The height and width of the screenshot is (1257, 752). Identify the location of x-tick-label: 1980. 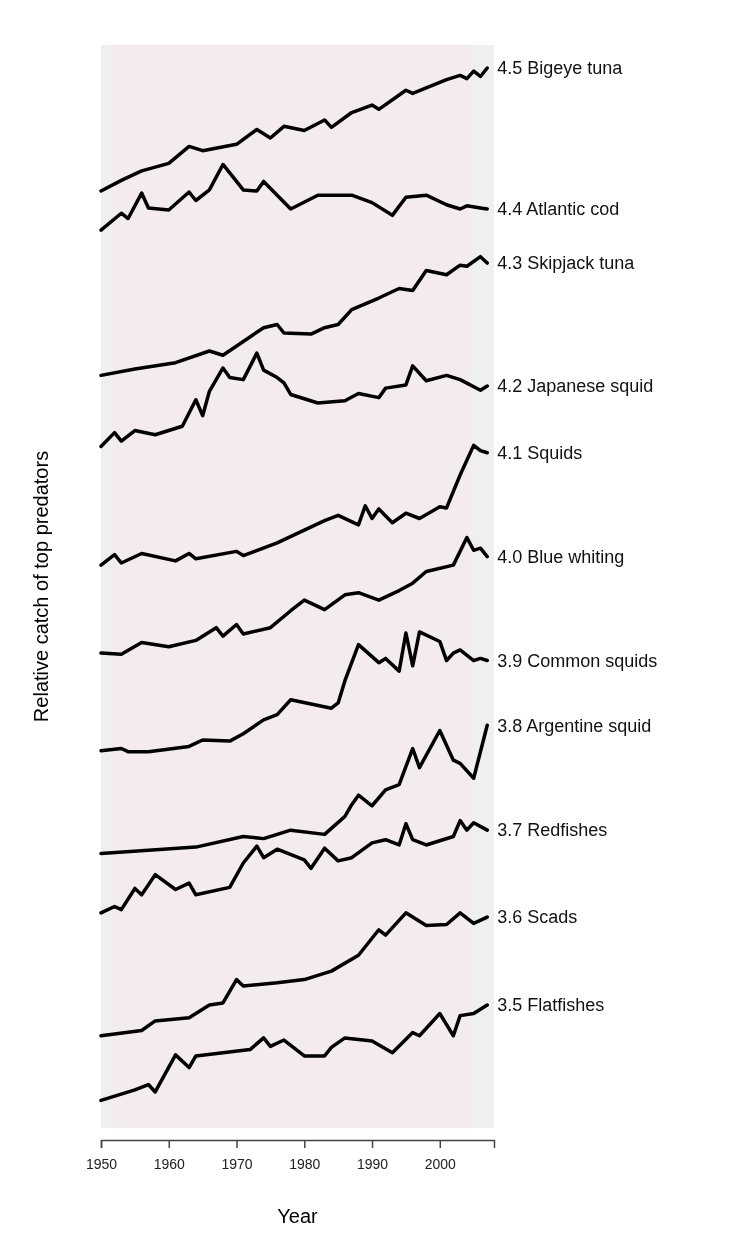
(305, 1164).